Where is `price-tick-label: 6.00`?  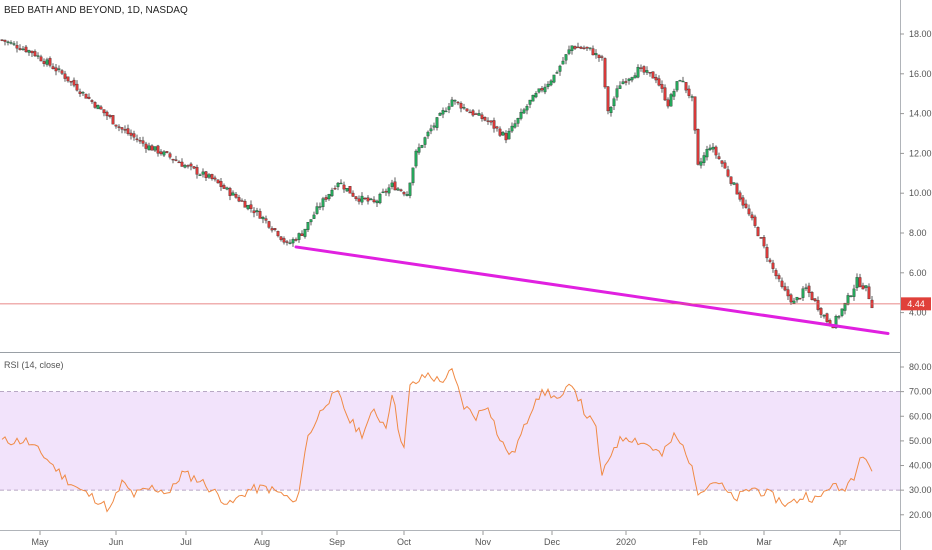
price-tick-label: 6.00 is located at coordinates (918, 273).